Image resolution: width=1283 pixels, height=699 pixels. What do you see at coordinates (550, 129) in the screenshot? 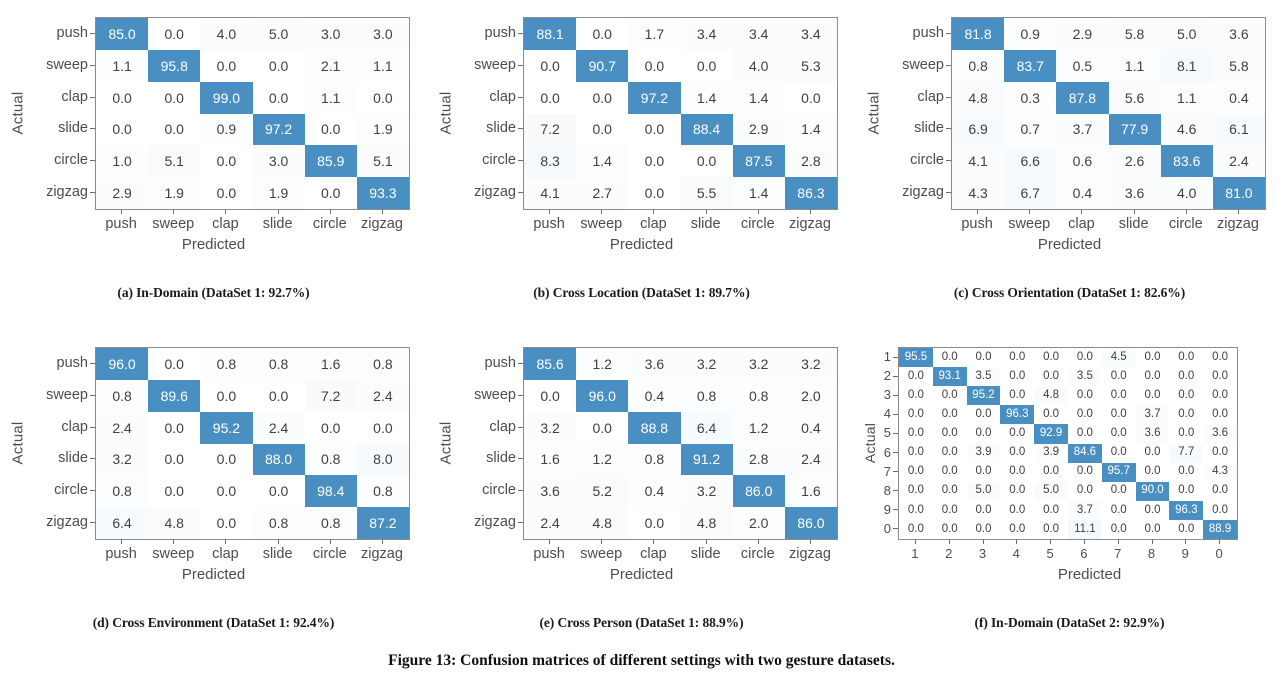
I see `confusion-cell: 7.2` at bounding box center [550, 129].